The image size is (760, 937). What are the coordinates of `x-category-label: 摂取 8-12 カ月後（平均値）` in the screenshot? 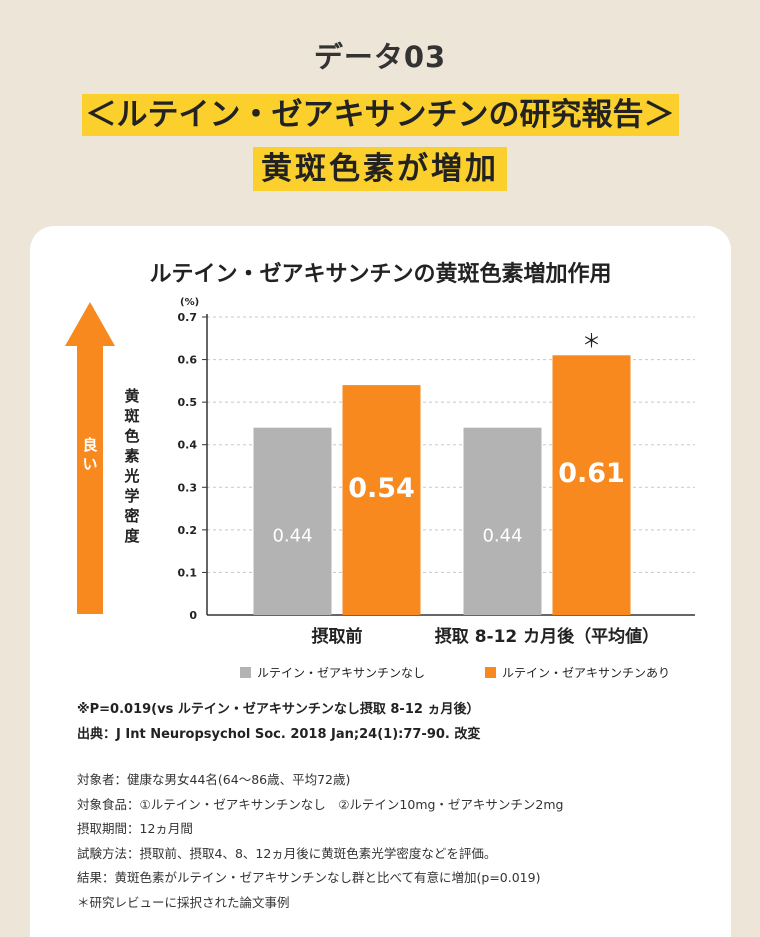 It's located at (547, 636).